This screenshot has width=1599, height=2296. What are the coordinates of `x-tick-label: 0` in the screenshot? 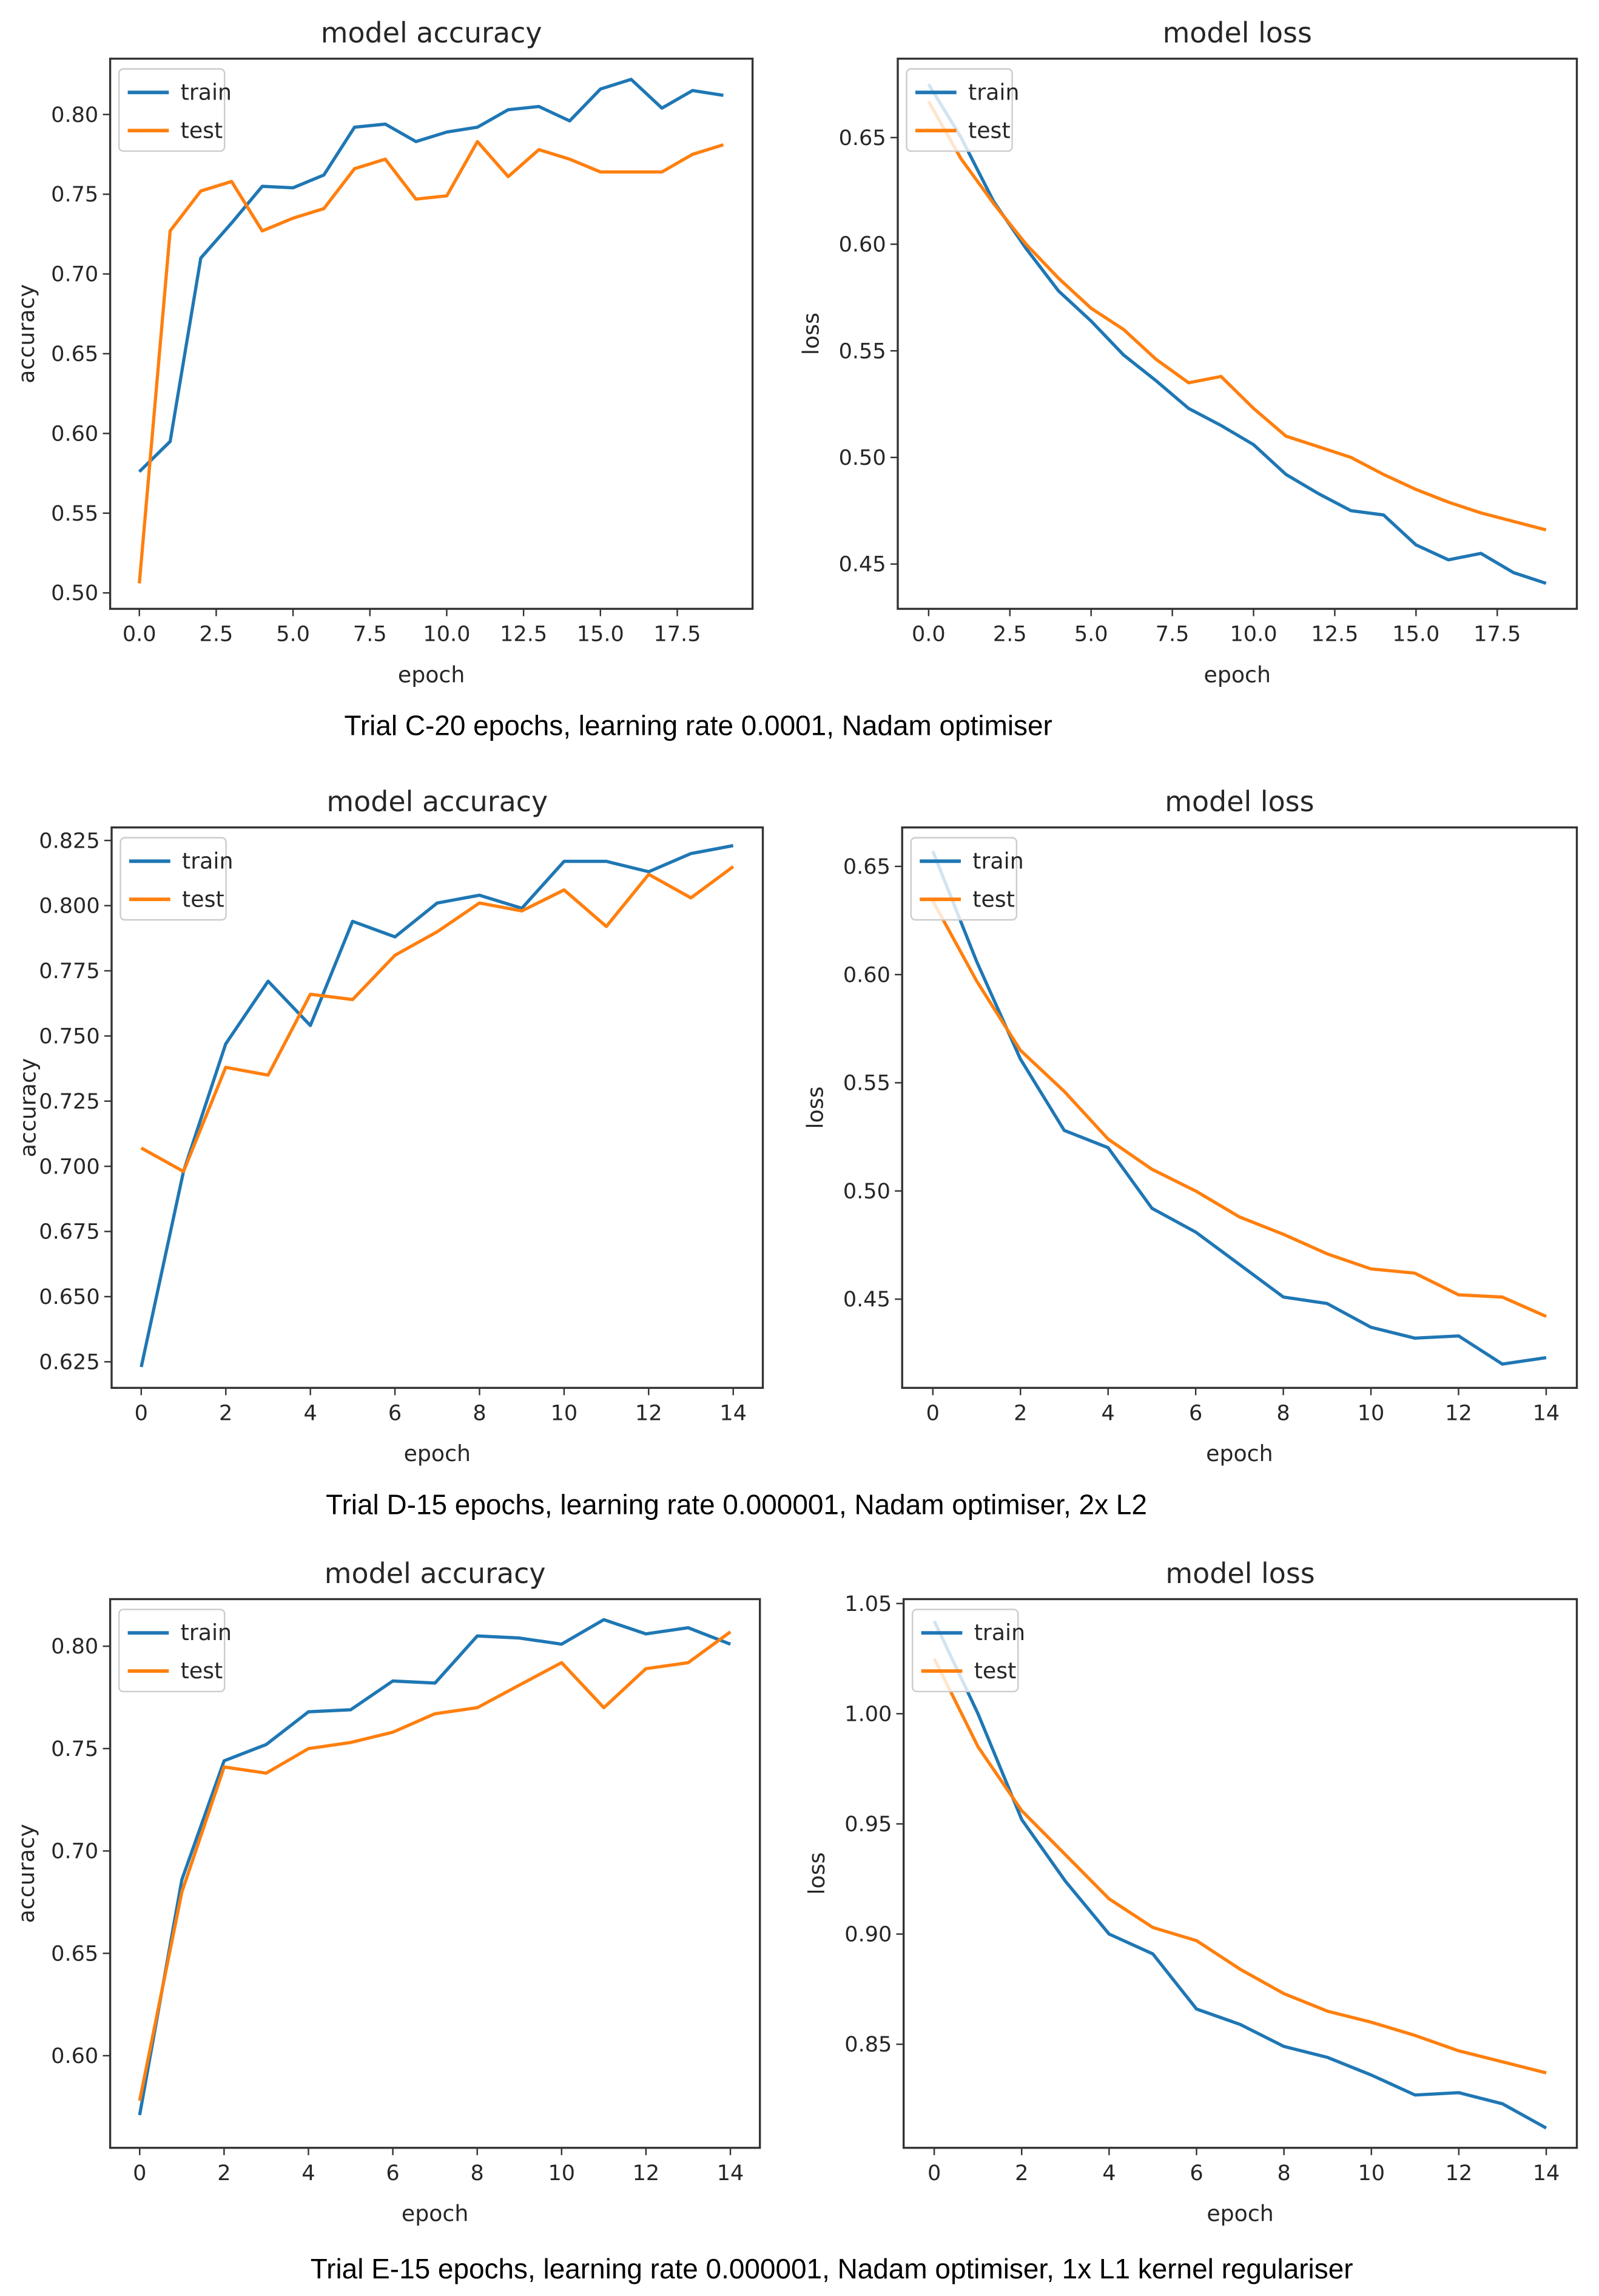 It's located at (139, 2173).